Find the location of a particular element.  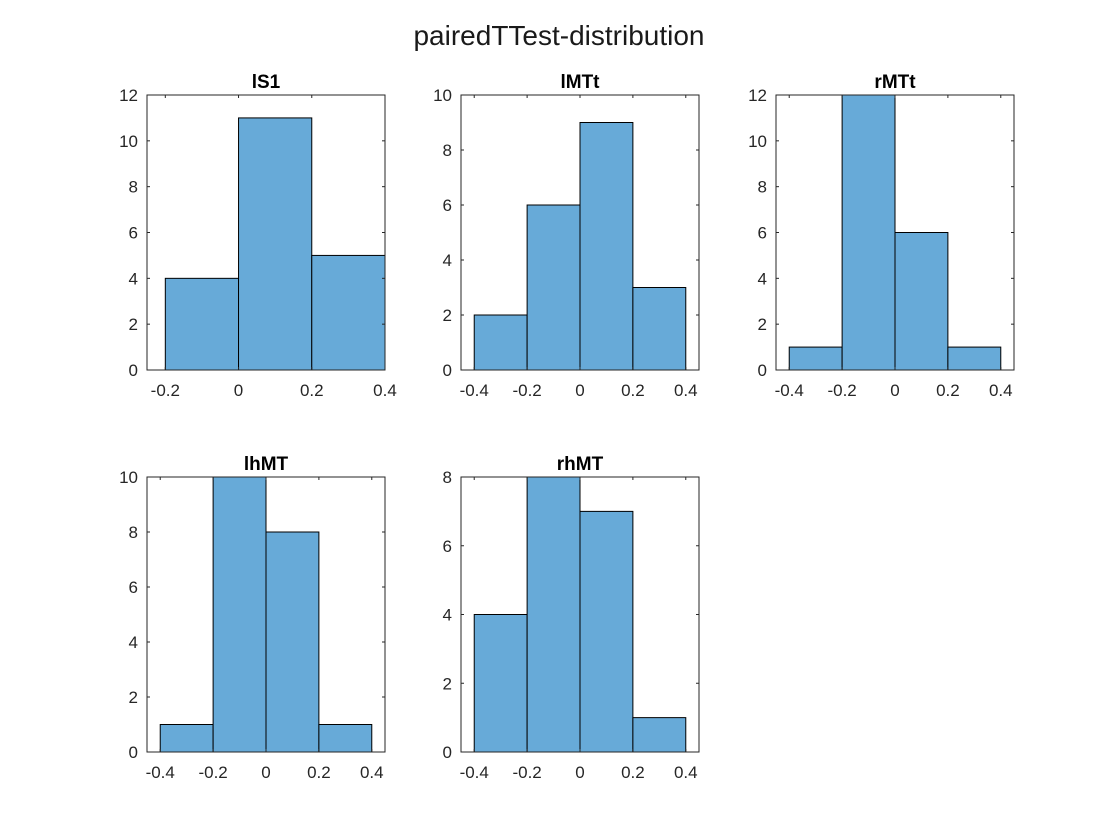

subplot-title: rhMT is located at coordinates (580, 464).